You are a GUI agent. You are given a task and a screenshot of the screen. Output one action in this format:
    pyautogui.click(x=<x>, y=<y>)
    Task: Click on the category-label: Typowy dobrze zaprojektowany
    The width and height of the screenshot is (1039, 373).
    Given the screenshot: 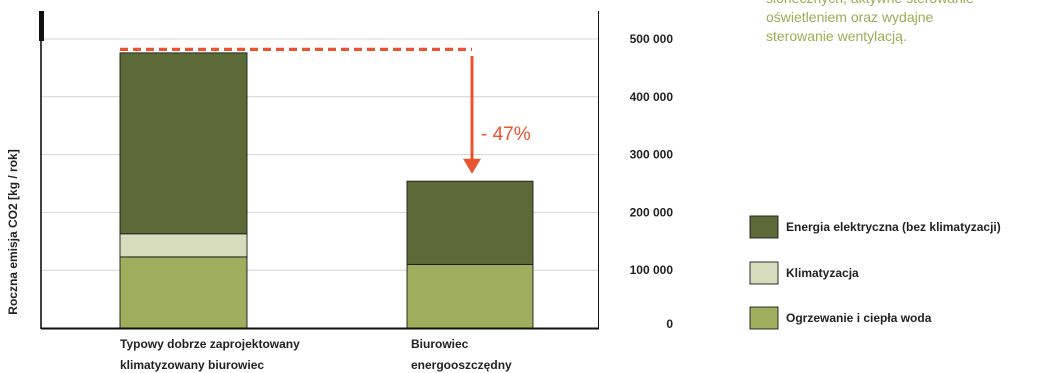 What is the action you would take?
    pyautogui.click(x=210, y=344)
    